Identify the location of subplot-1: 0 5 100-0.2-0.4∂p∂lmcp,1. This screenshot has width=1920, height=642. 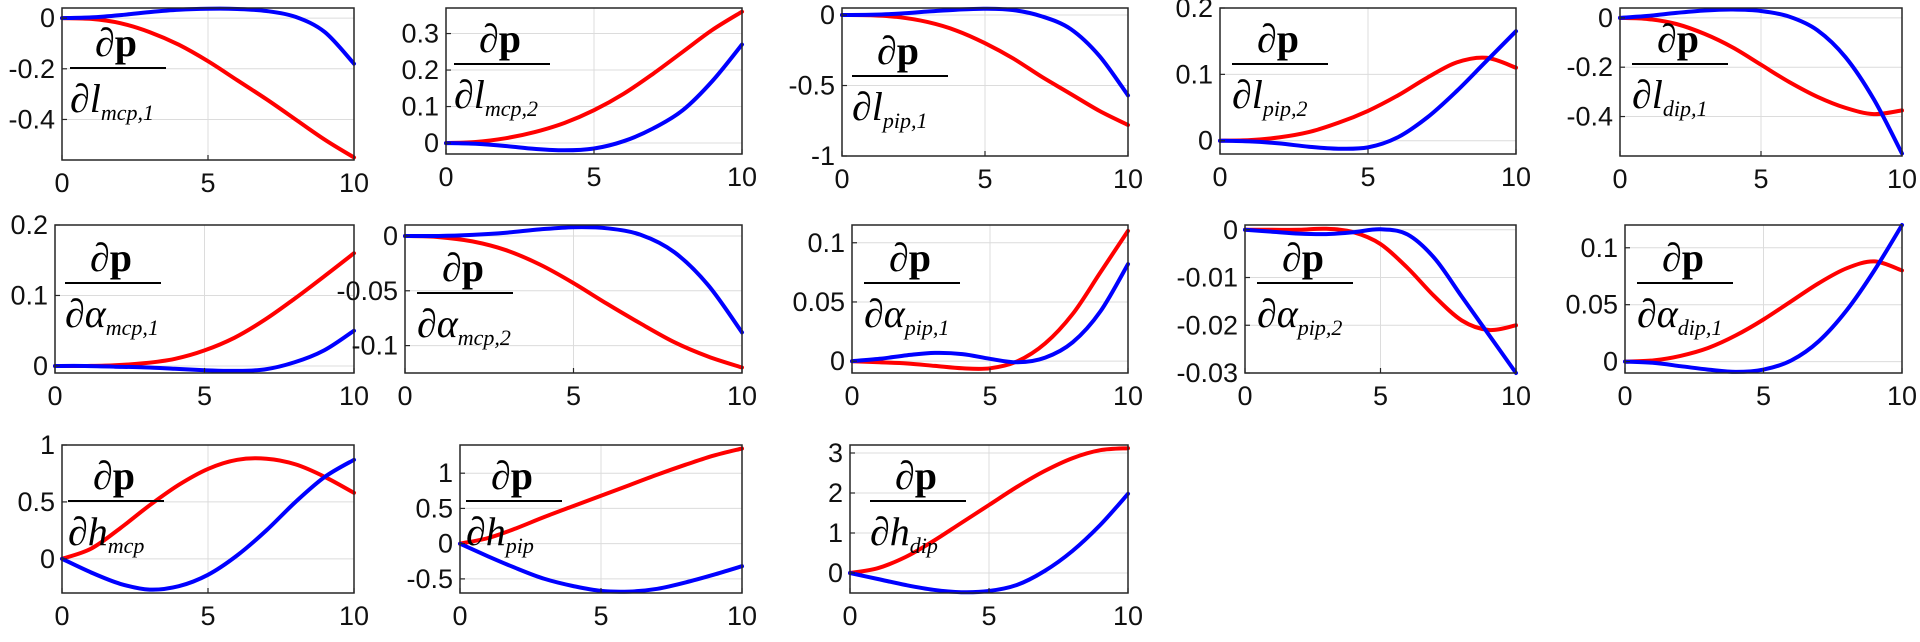
(188, 100).